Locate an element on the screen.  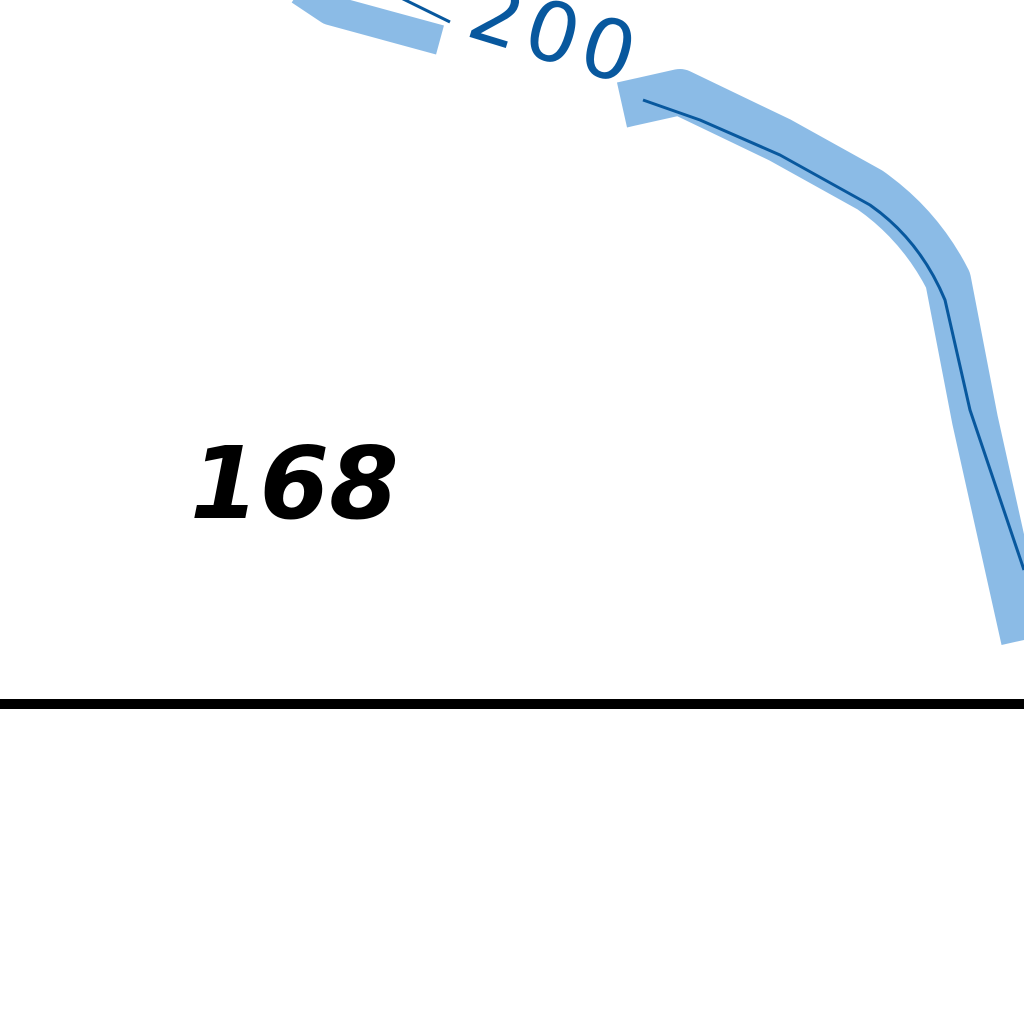
contour-halo-left is located at coordinates (367, 27).